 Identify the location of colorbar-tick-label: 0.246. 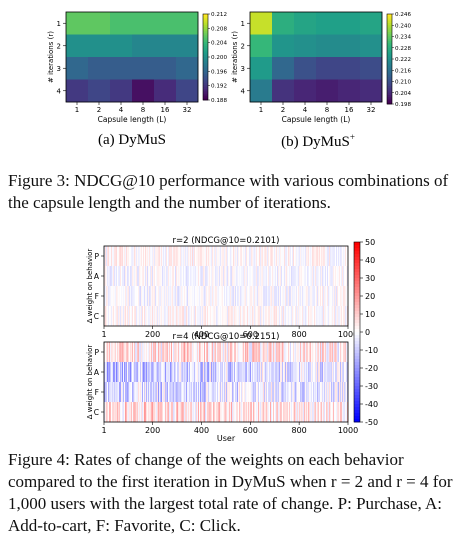
(403, 15).